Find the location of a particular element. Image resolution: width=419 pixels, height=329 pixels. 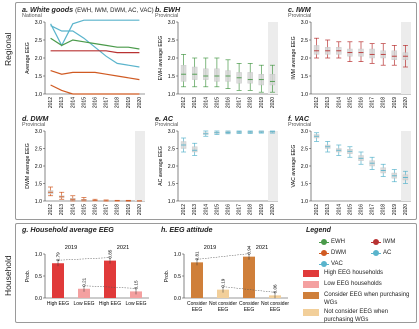

panel-e-scope: Provincial is located at coordinates (167, 125).